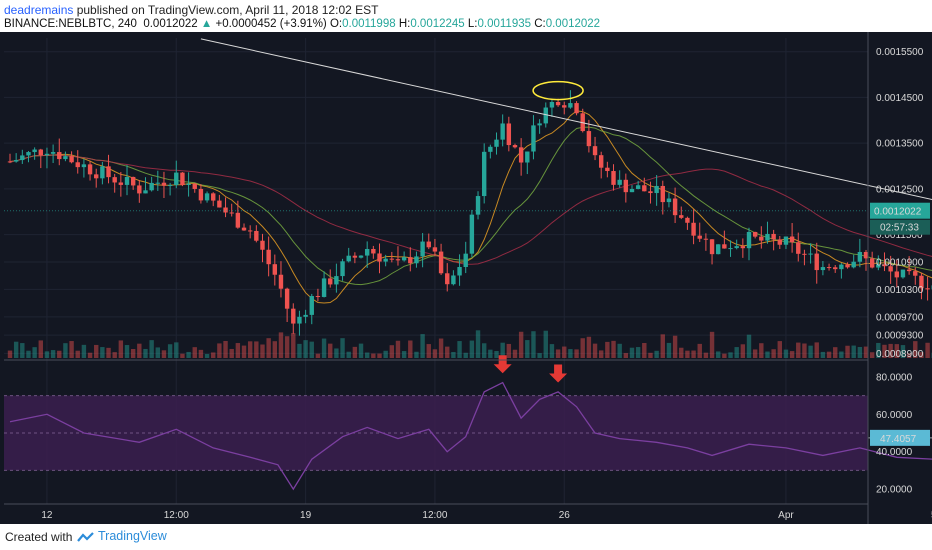 Image resolution: width=932 pixels, height=550 pixels. Describe the element at coordinates (369, 24) in the screenshot. I see `open-value: 0.0011998` at that location.